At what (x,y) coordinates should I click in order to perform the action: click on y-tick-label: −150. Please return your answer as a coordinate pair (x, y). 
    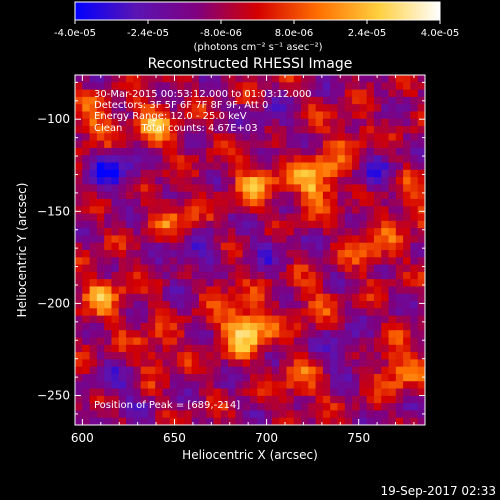
    Looking at the image, I should click on (53, 211).